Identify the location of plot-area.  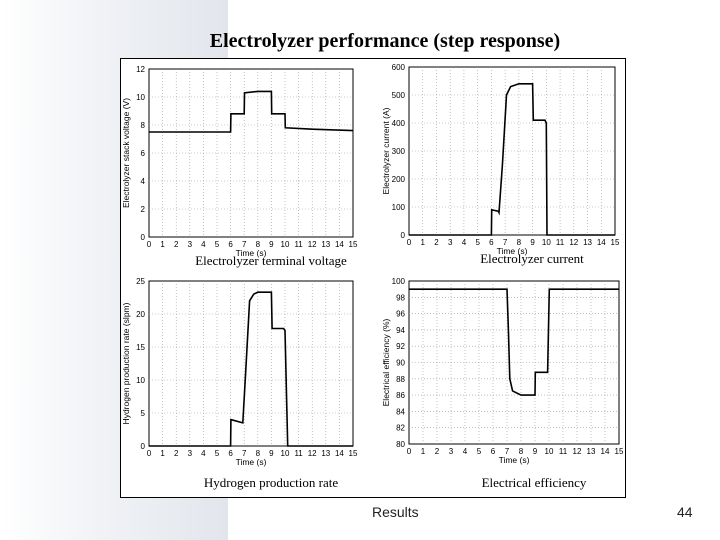
(251, 363).